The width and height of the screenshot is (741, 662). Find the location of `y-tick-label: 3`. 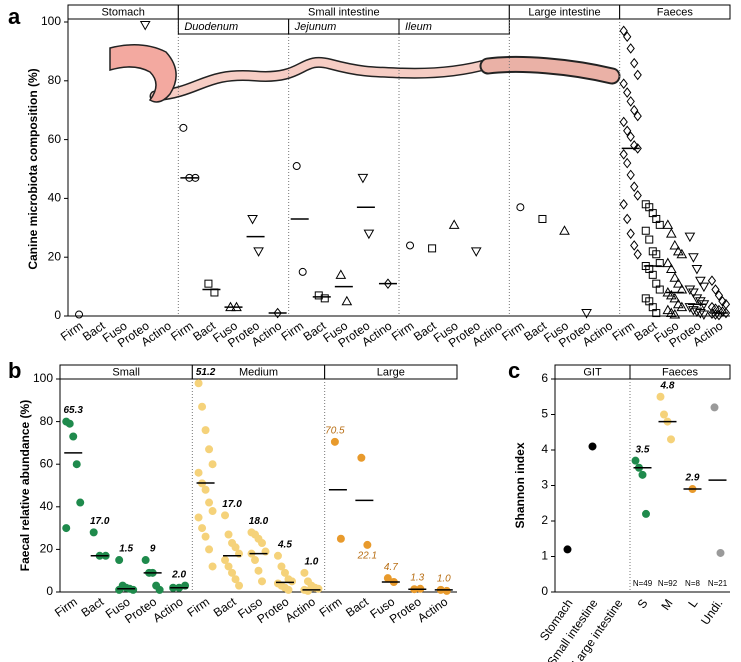

y-tick-label: 3 is located at coordinates (544, 485).